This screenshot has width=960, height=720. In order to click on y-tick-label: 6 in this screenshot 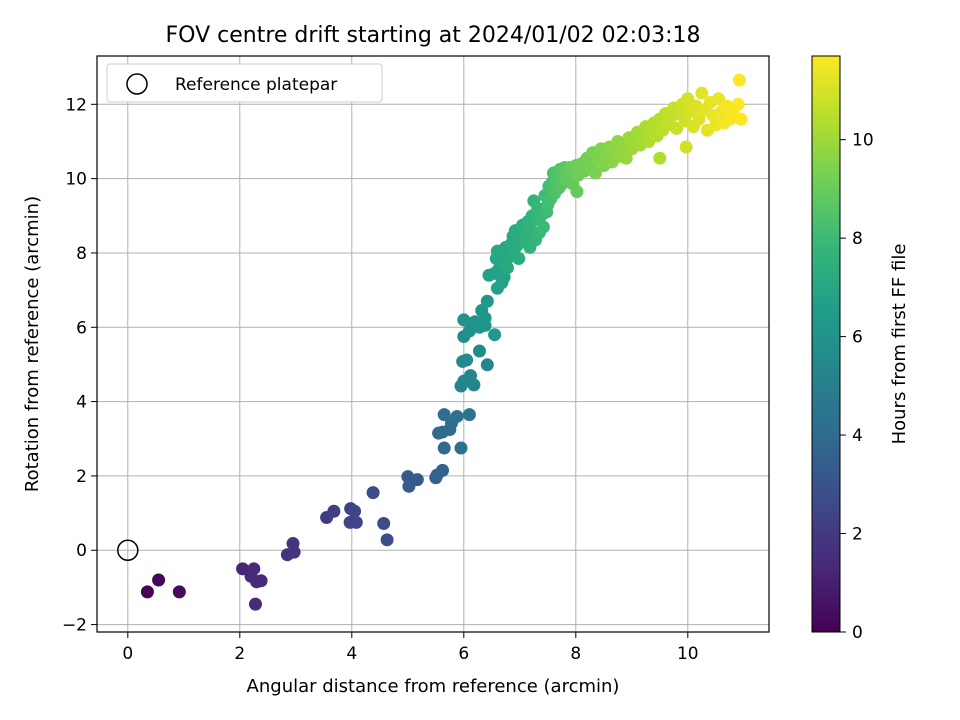, I will do `click(81, 328)`.